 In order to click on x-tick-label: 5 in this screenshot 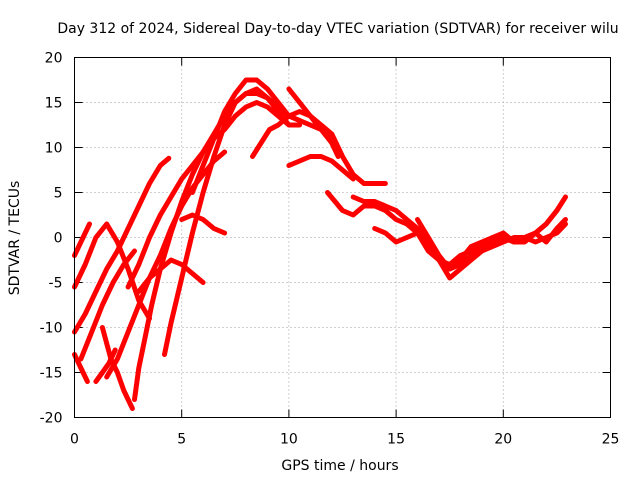, I will do `click(181, 440)`.